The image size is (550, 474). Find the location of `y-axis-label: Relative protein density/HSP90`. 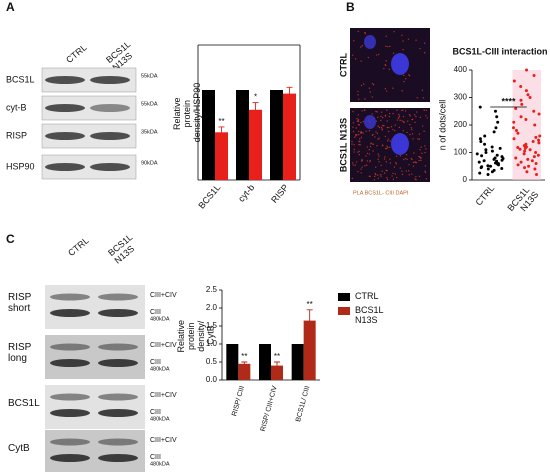

y-axis-label: Relative protein density/HSP90 is located at coordinates (187, 113).